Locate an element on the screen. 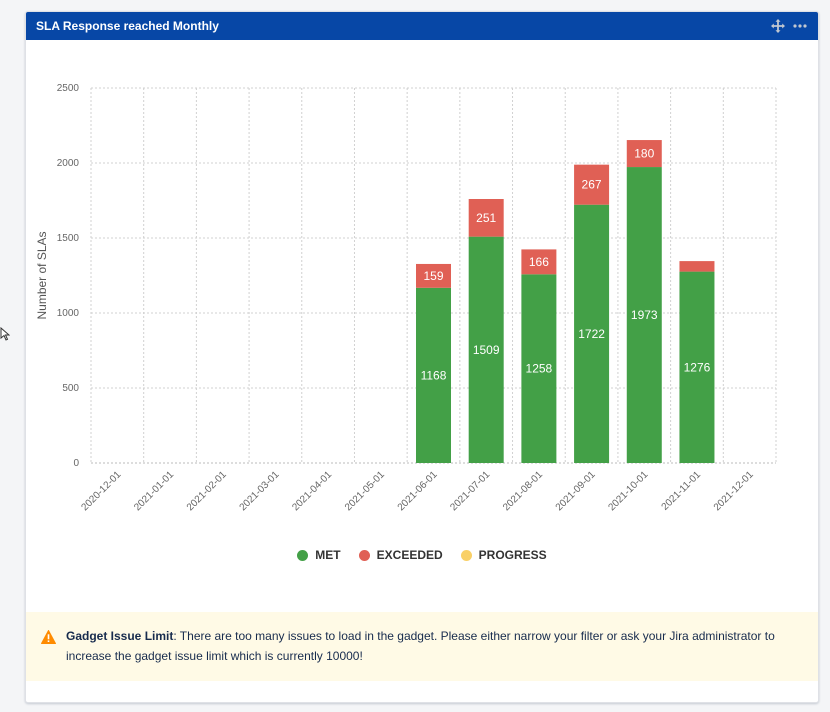  bar-value-label: 159 is located at coordinates (433, 276).